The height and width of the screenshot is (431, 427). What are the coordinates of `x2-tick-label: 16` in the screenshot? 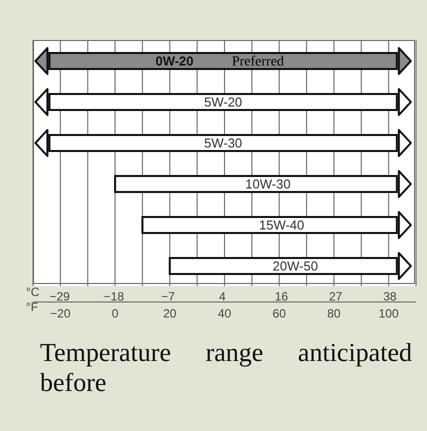 It's located at (281, 297).